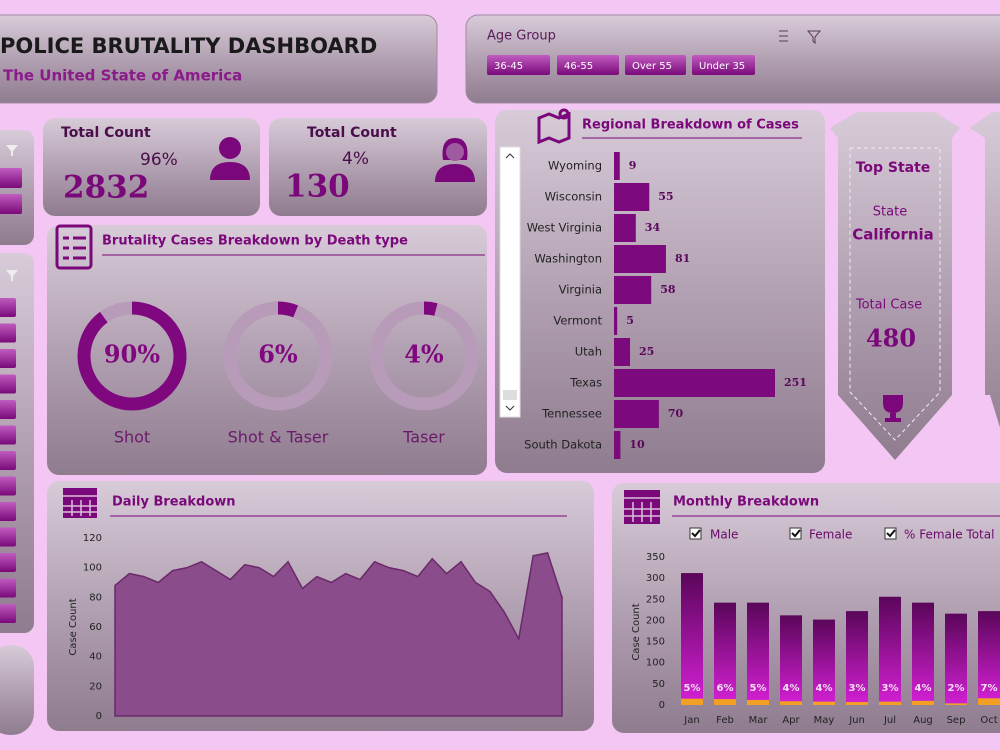 This screenshot has width=1000, height=750. Describe the element at coordinates (455, 160) in the screenshot. I see `female-icon` at that location.